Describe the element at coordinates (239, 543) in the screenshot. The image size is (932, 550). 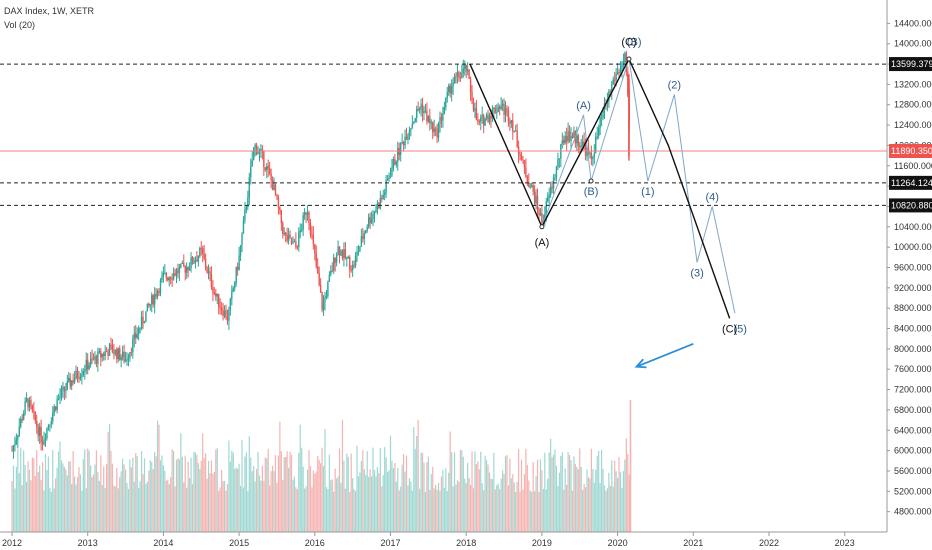
I see `time-tick-label: 2015` at that location.